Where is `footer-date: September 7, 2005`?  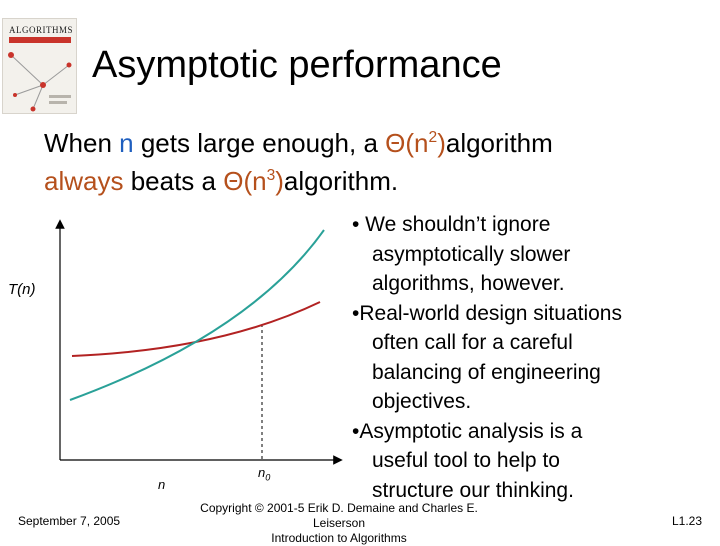
footer-date: September 7, 2005 is located at coordinates (69, 521).